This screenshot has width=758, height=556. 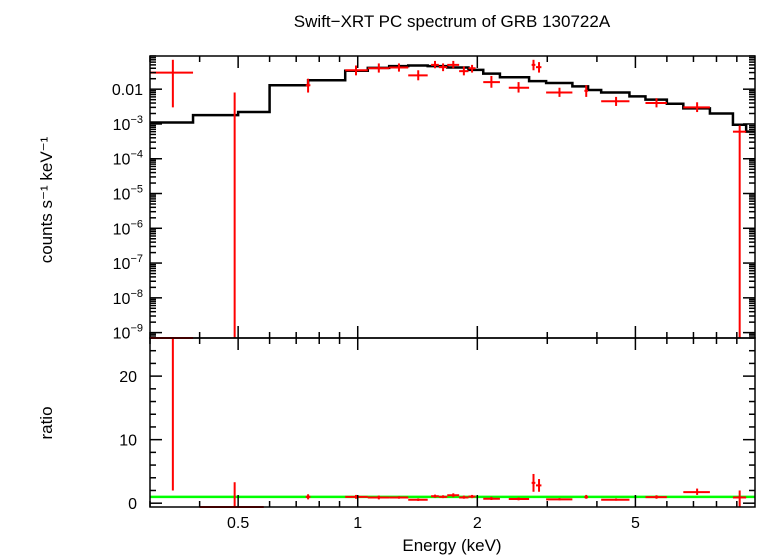 What do you see at coordinates (46, 422) in the screenshot?
I see `y-axis-title-ratio: ratio` at bounding box center [46, 422].